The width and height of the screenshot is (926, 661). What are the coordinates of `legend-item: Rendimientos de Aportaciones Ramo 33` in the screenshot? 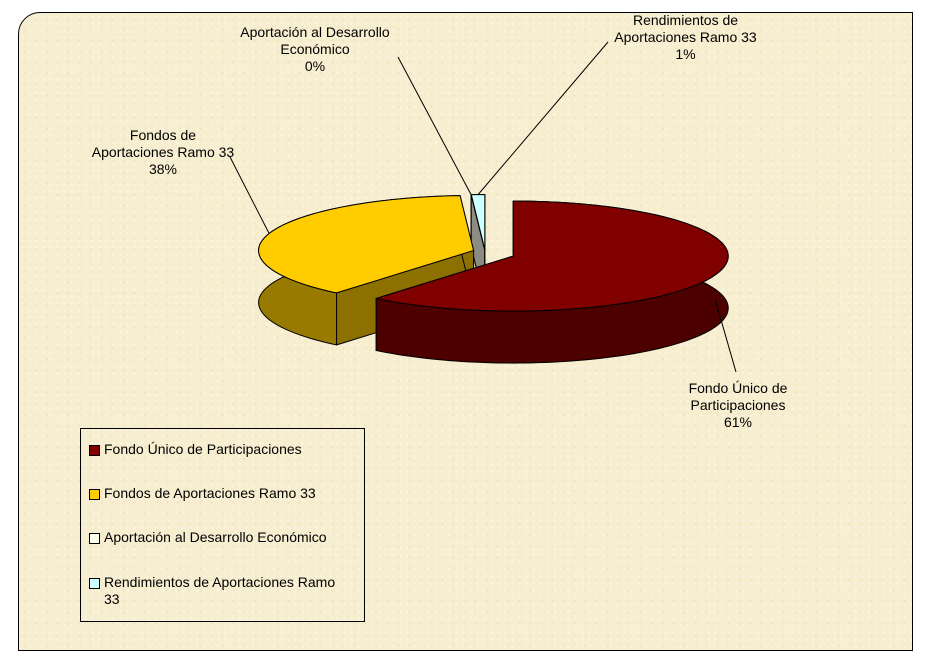 It's located at (221, 591).